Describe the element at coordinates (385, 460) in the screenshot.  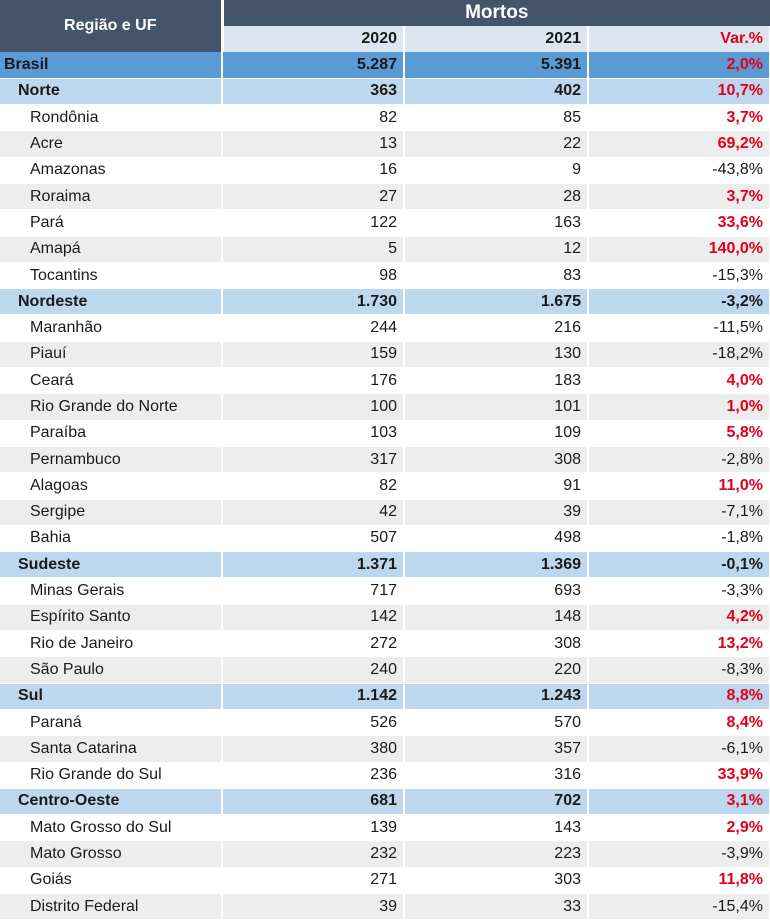
I see `table-row: Pernambuco 317 308 -2,8%` at that location.